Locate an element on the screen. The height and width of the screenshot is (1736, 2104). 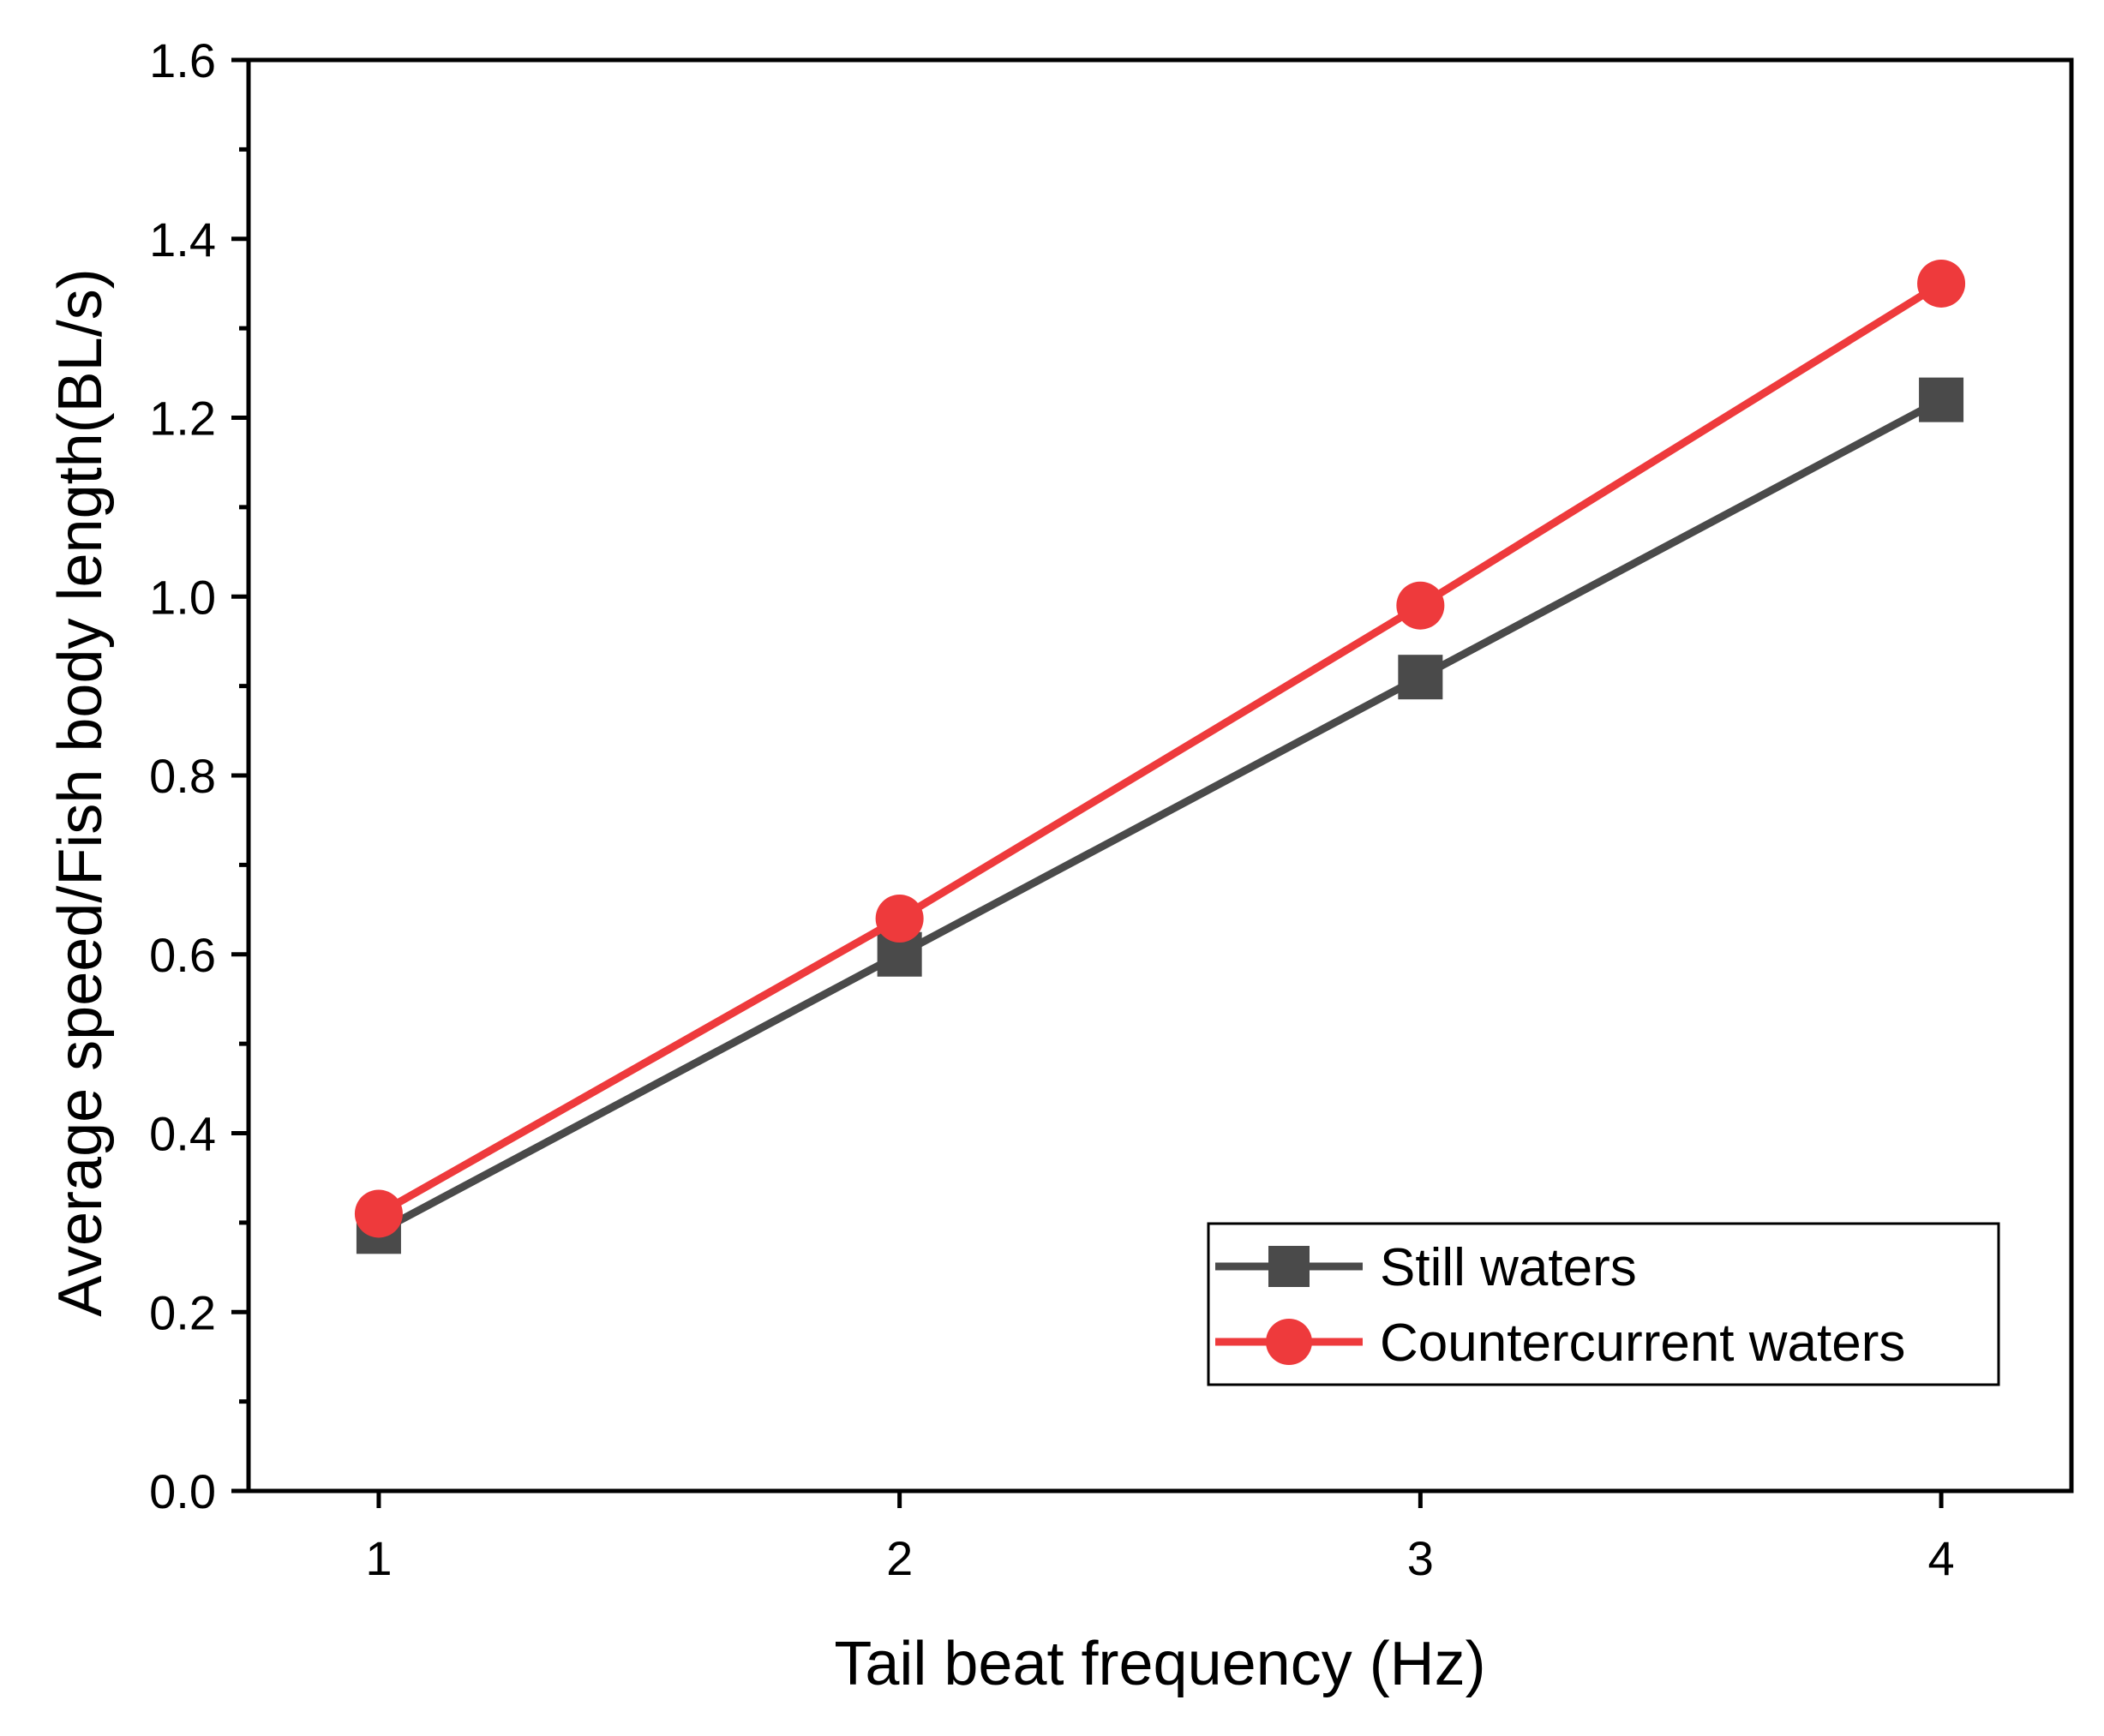
legend: Still waters Countercurrent waters is located at coordinates (1603, 1304).